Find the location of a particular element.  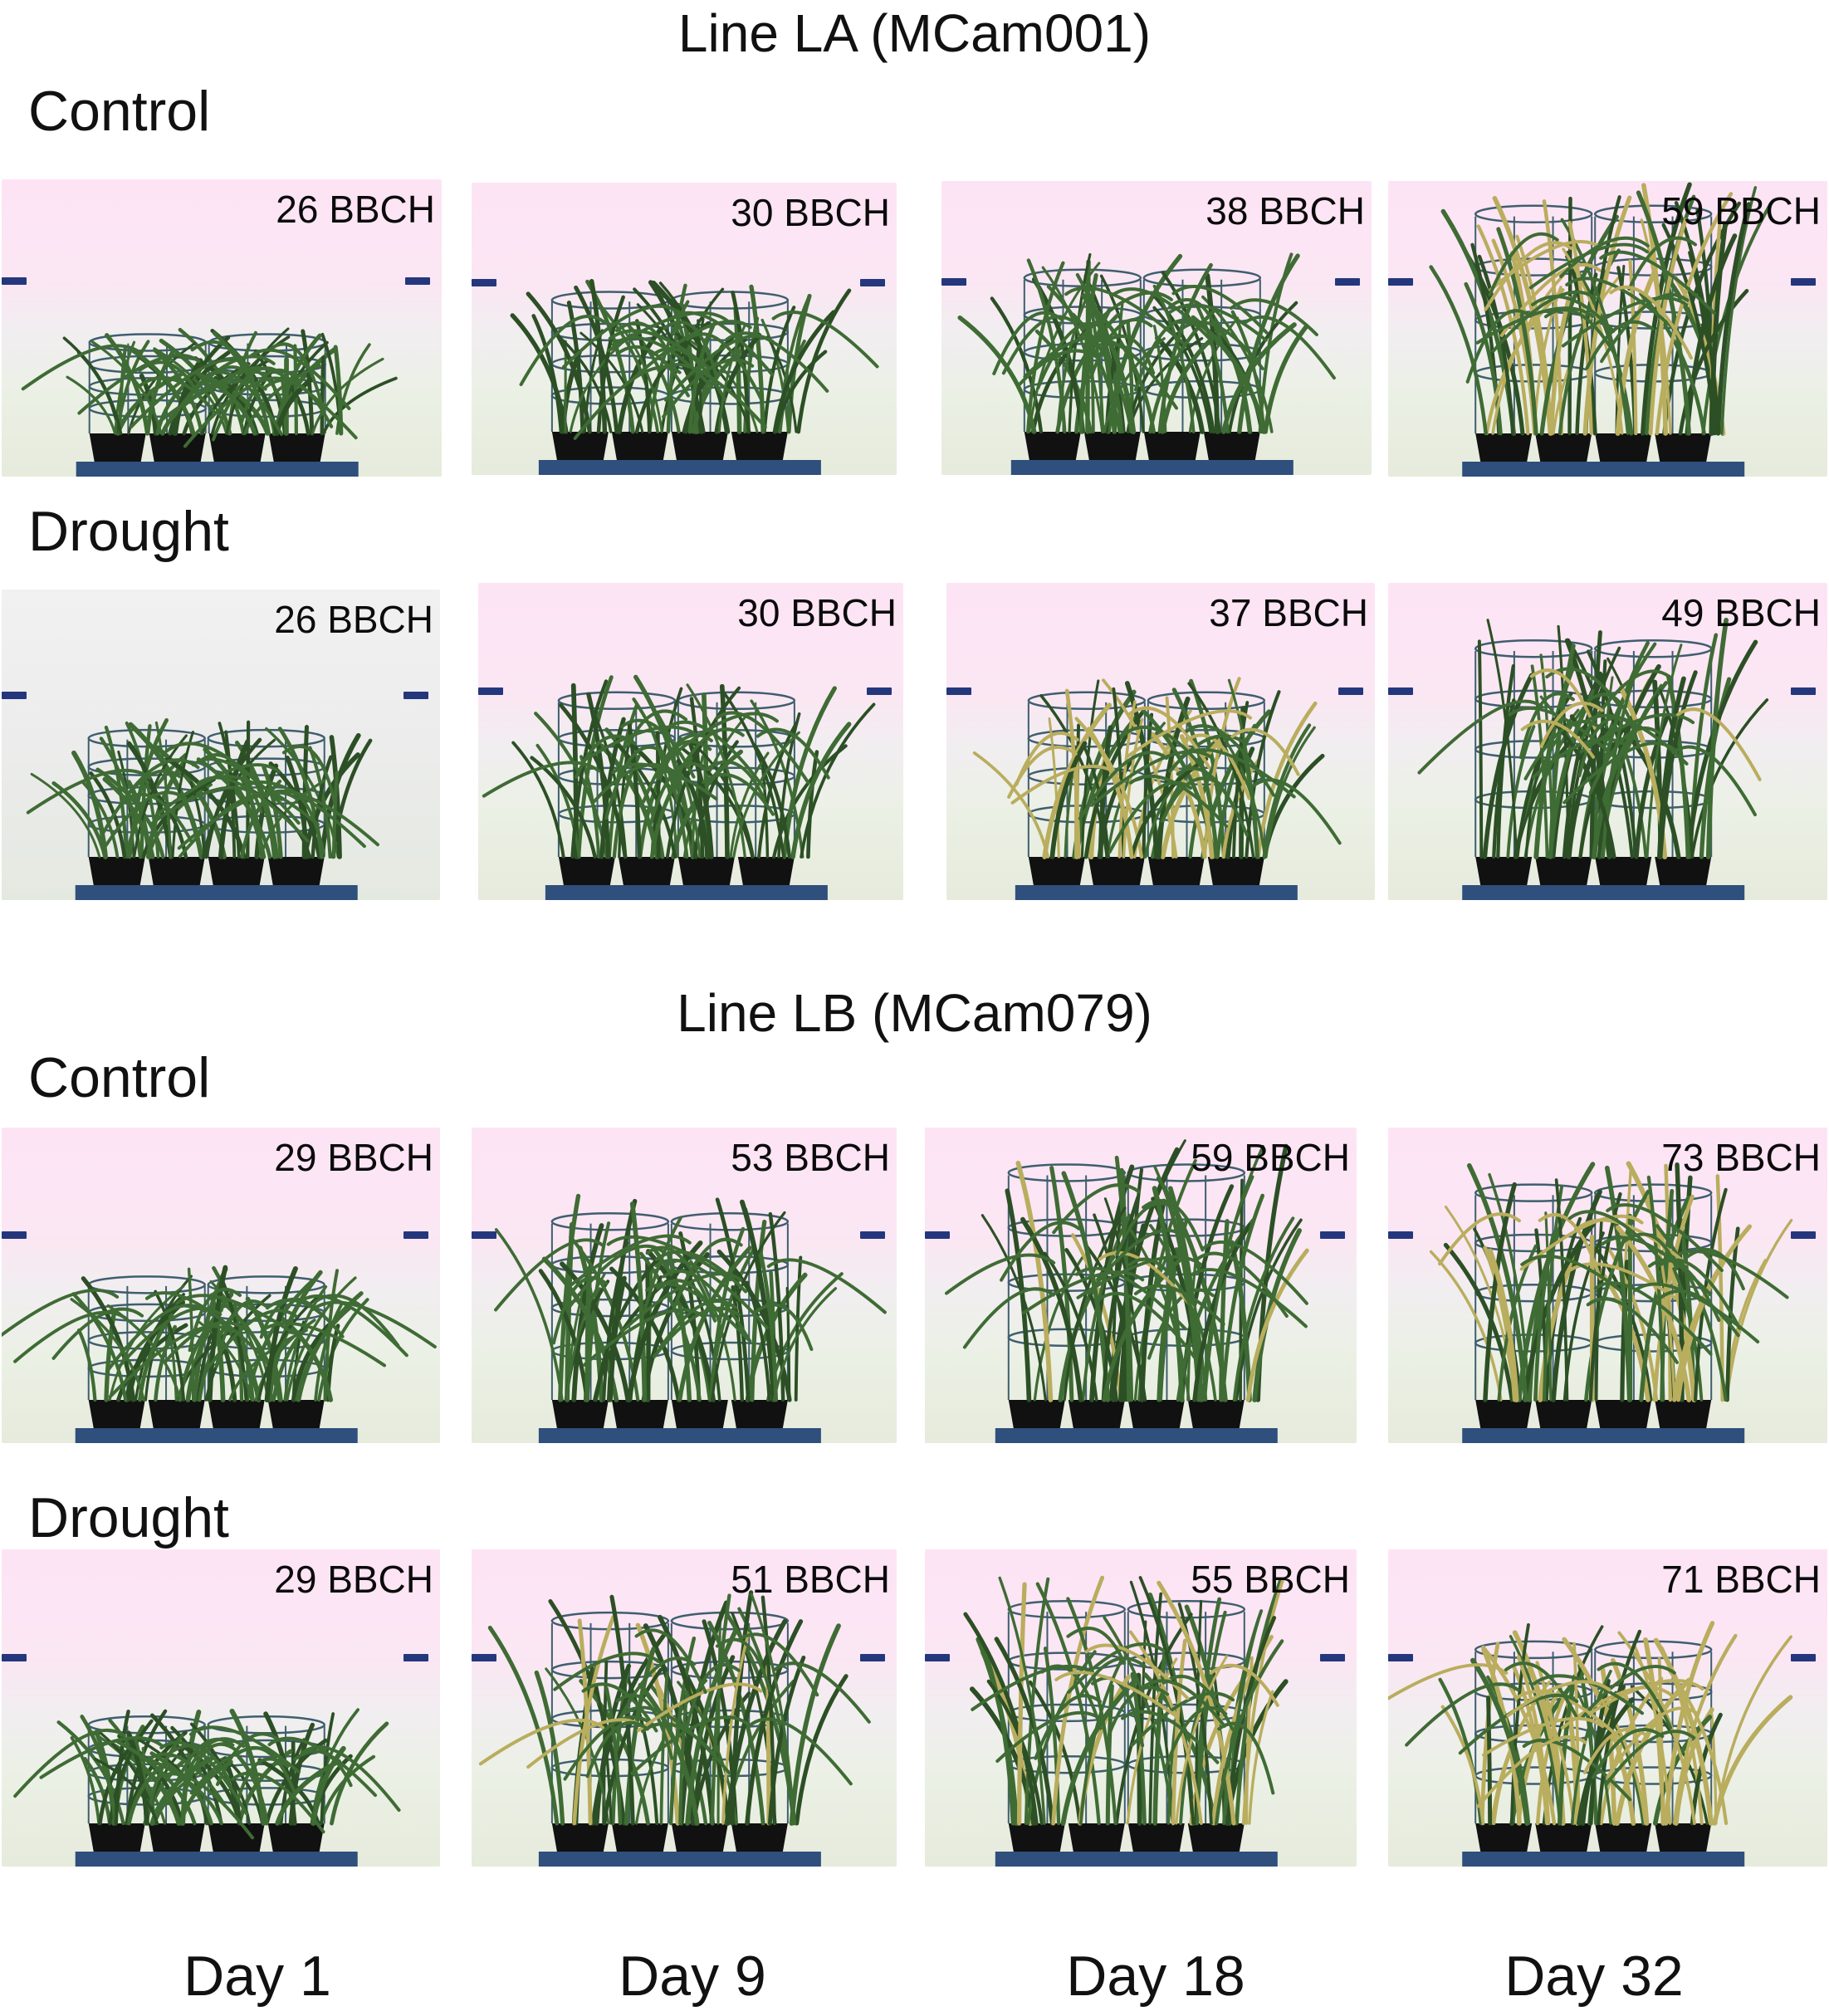

bbch-stage: 51 BBCH is located at coordinates (810, 1579).